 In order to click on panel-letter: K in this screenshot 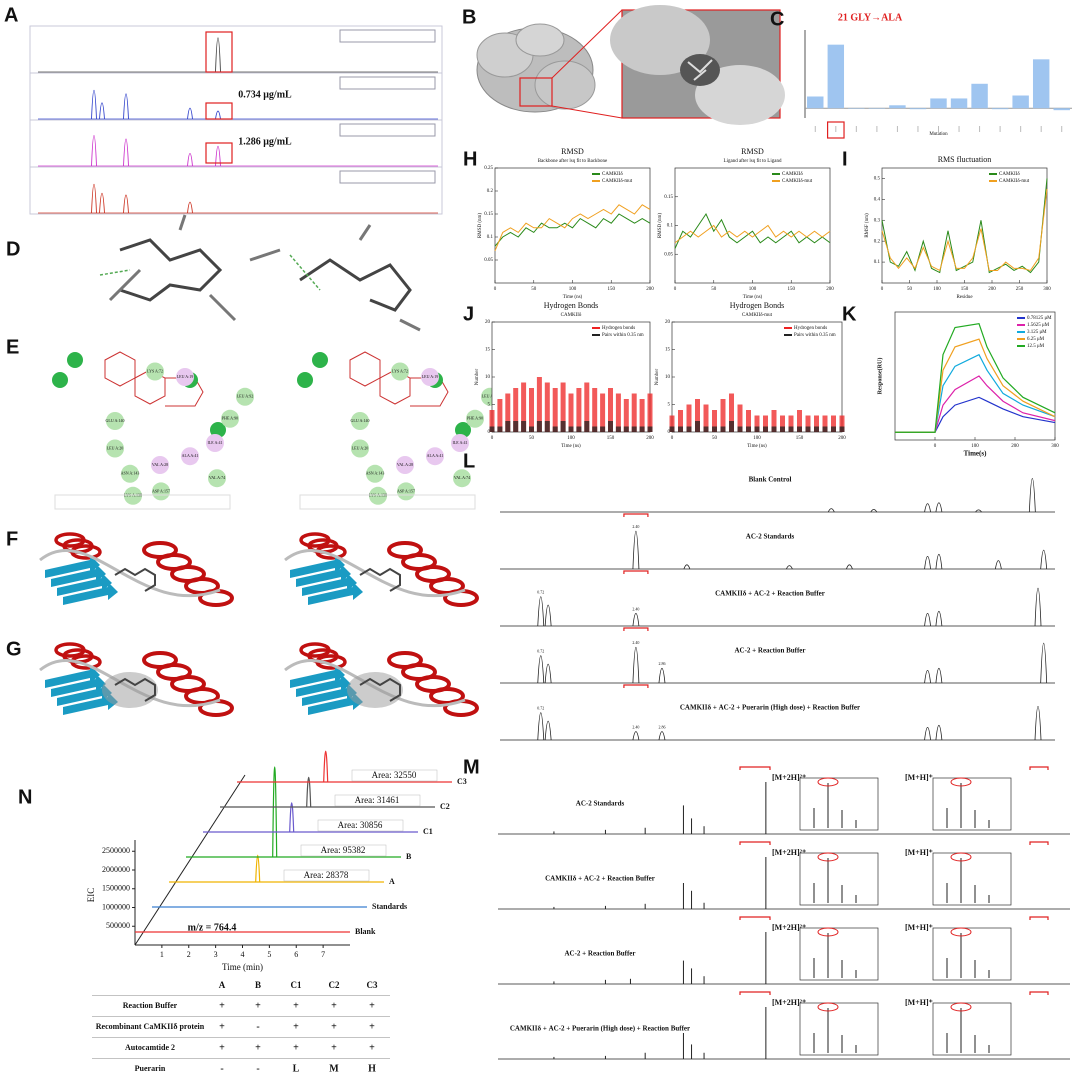, I will do `click(849, 314)`.